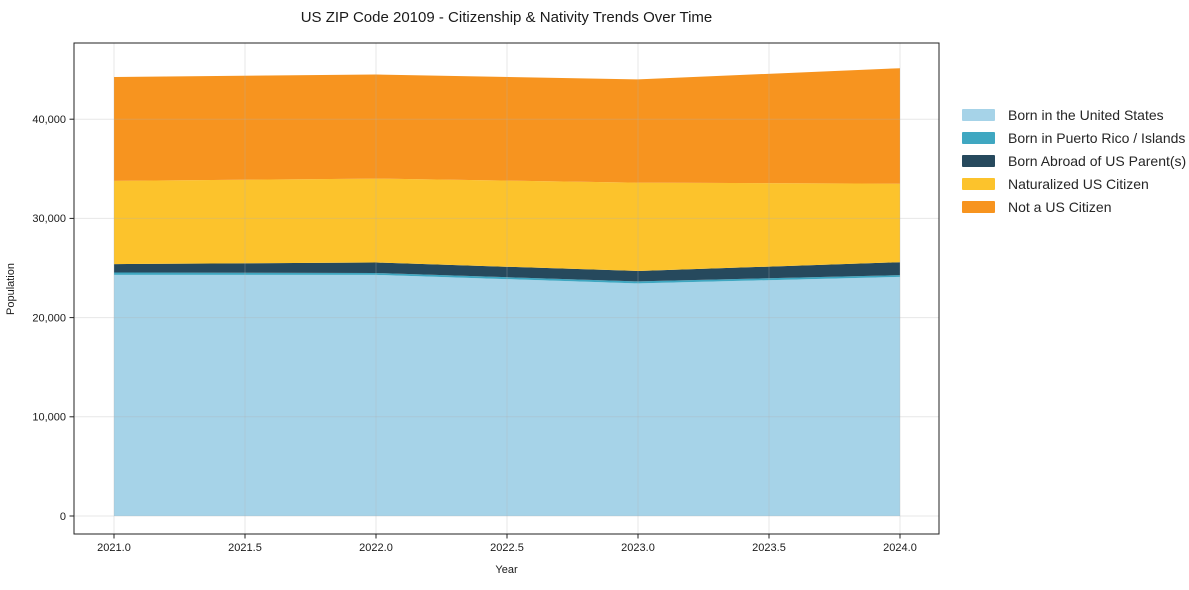 The height and width of the screenshot is (590, 1189). I want to click on legend-label: Born in the United States, so click(1086, 114).